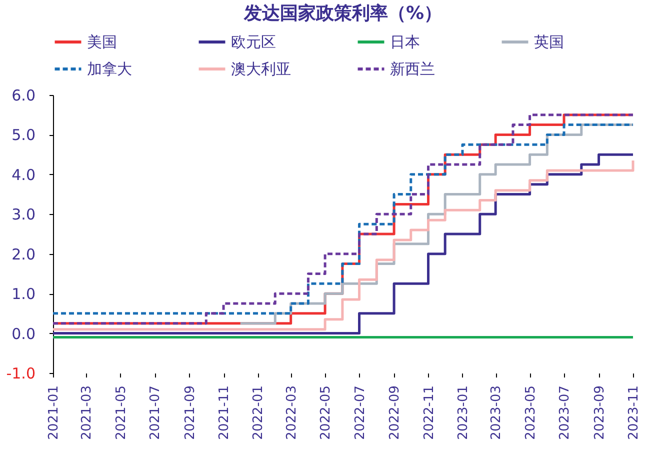 This screenshot has height=454, width=664. I want to click on y-tick-label: 5.0, so click(24, 135).